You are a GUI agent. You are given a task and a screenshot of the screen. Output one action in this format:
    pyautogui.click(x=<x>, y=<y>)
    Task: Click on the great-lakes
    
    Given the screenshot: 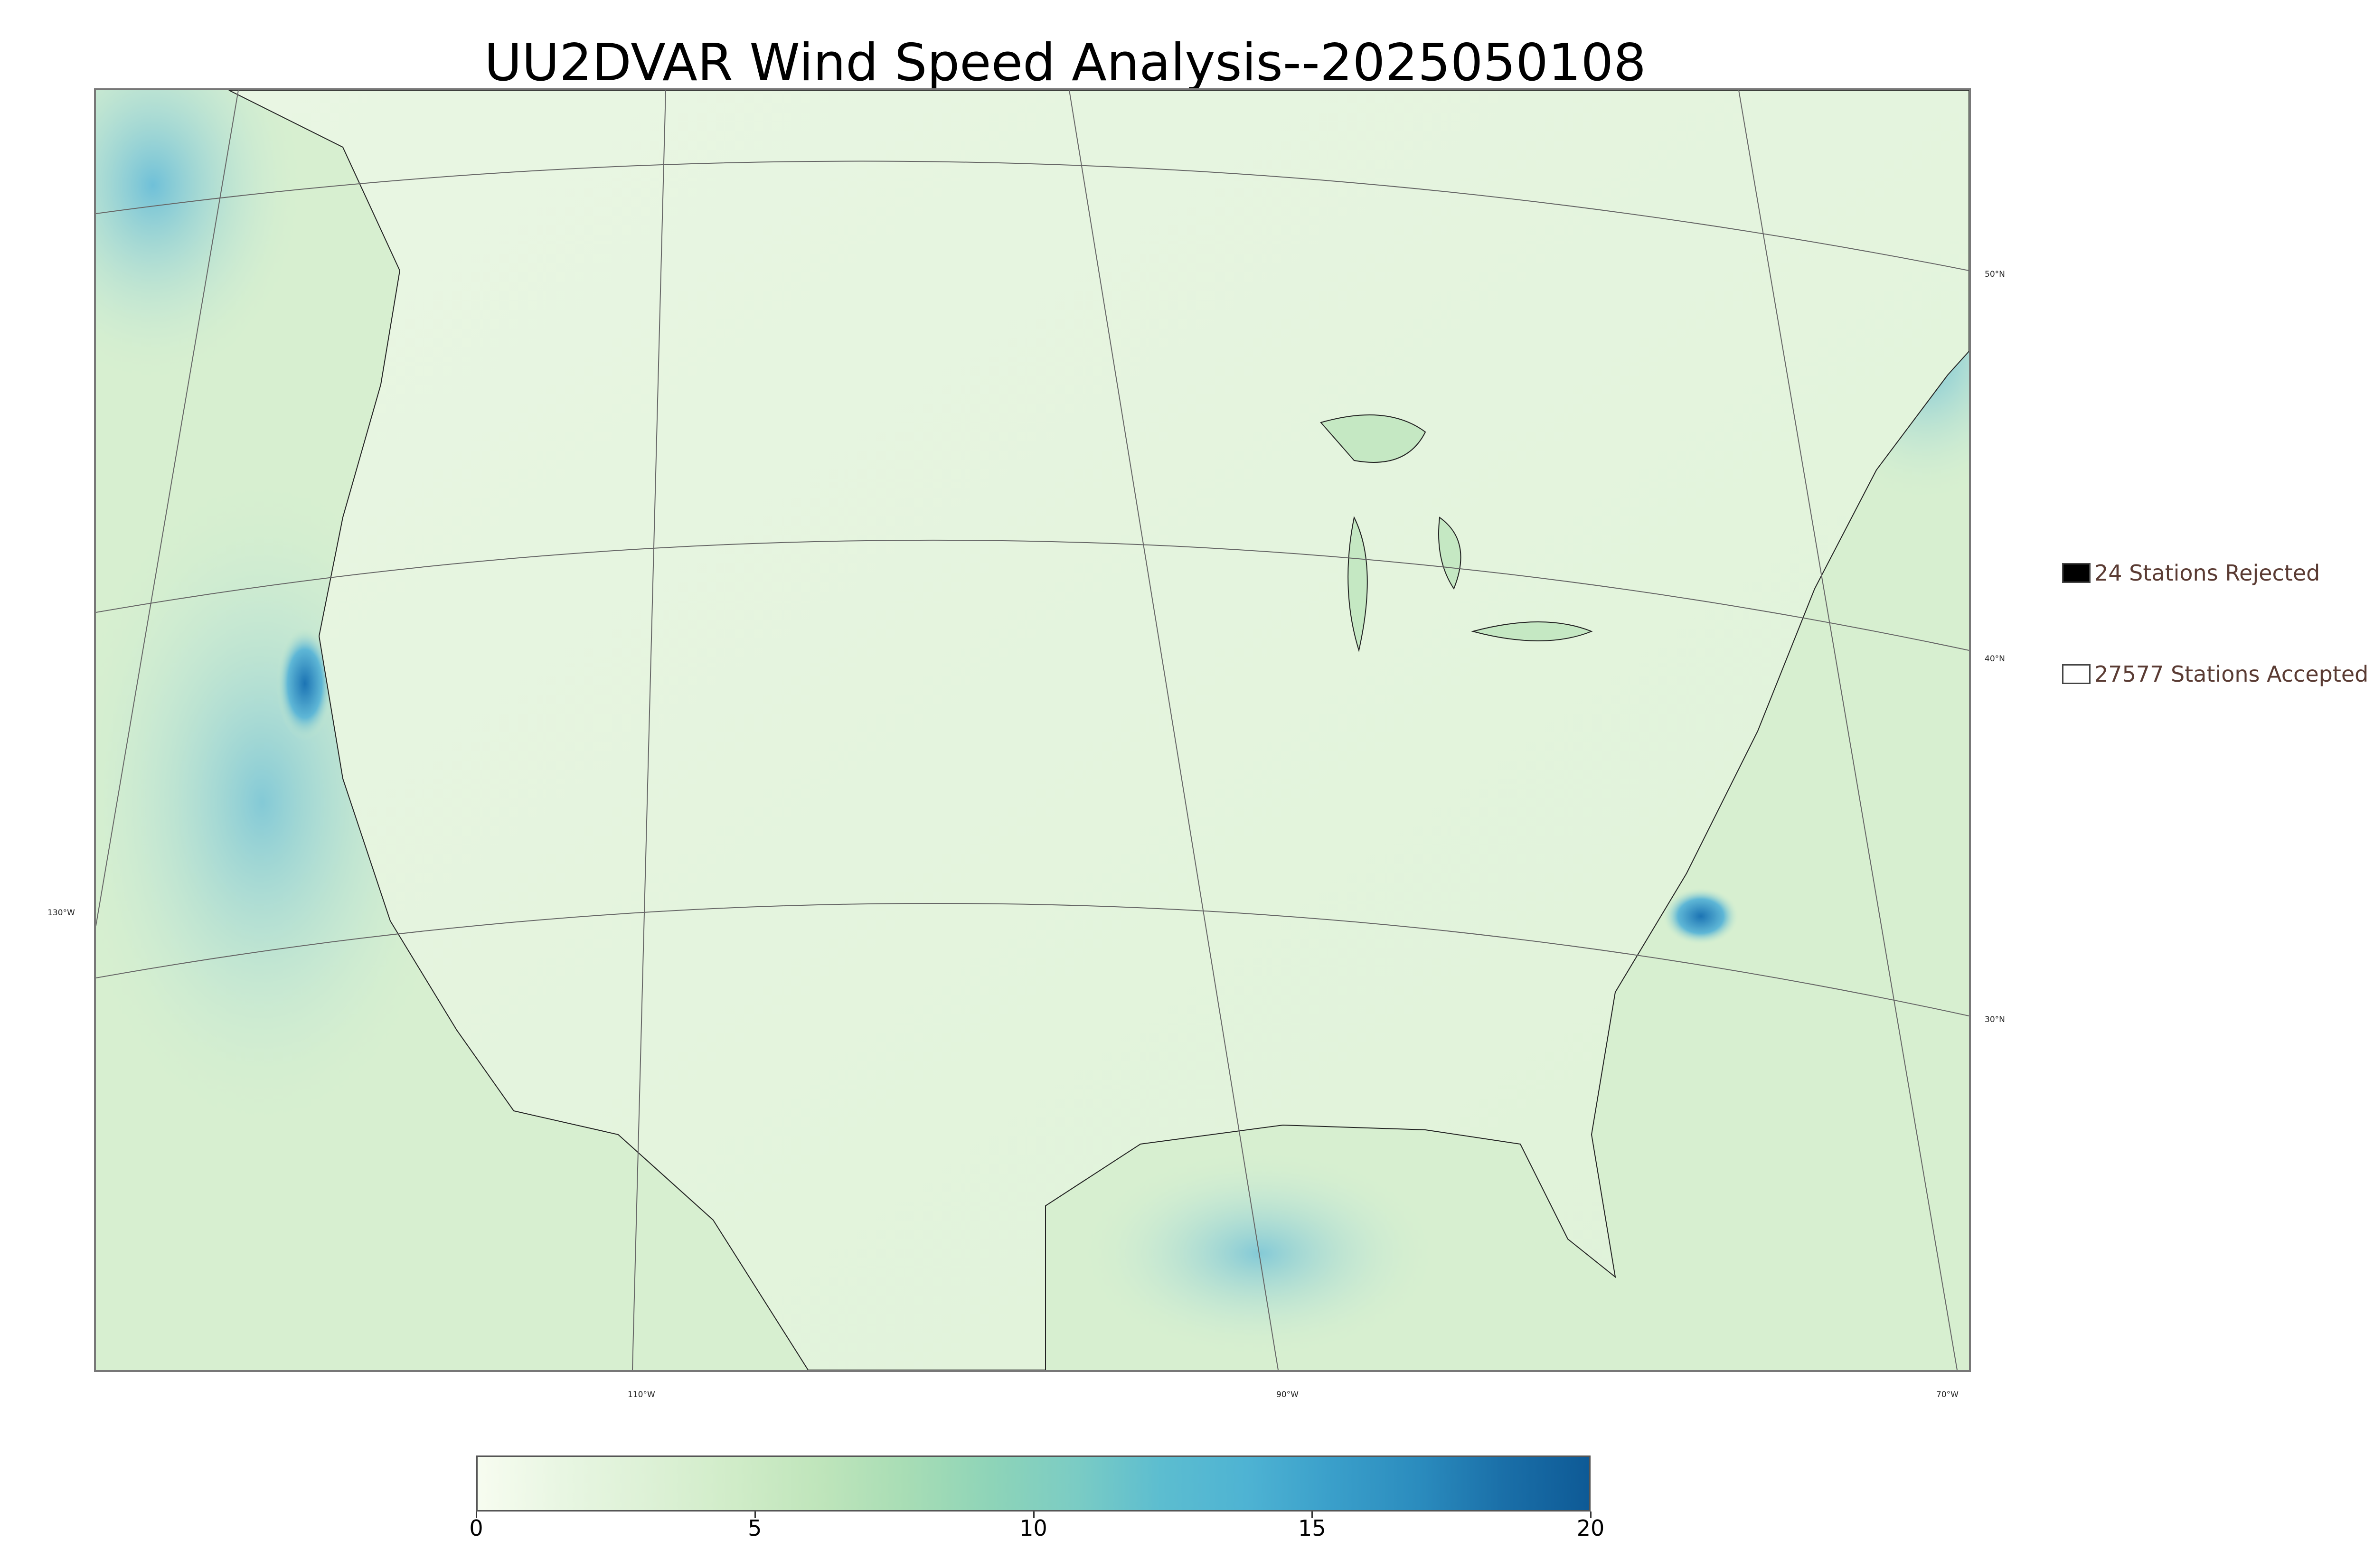 What is the action you would take?
    pyautogui.click(x=1456, y=533)
    